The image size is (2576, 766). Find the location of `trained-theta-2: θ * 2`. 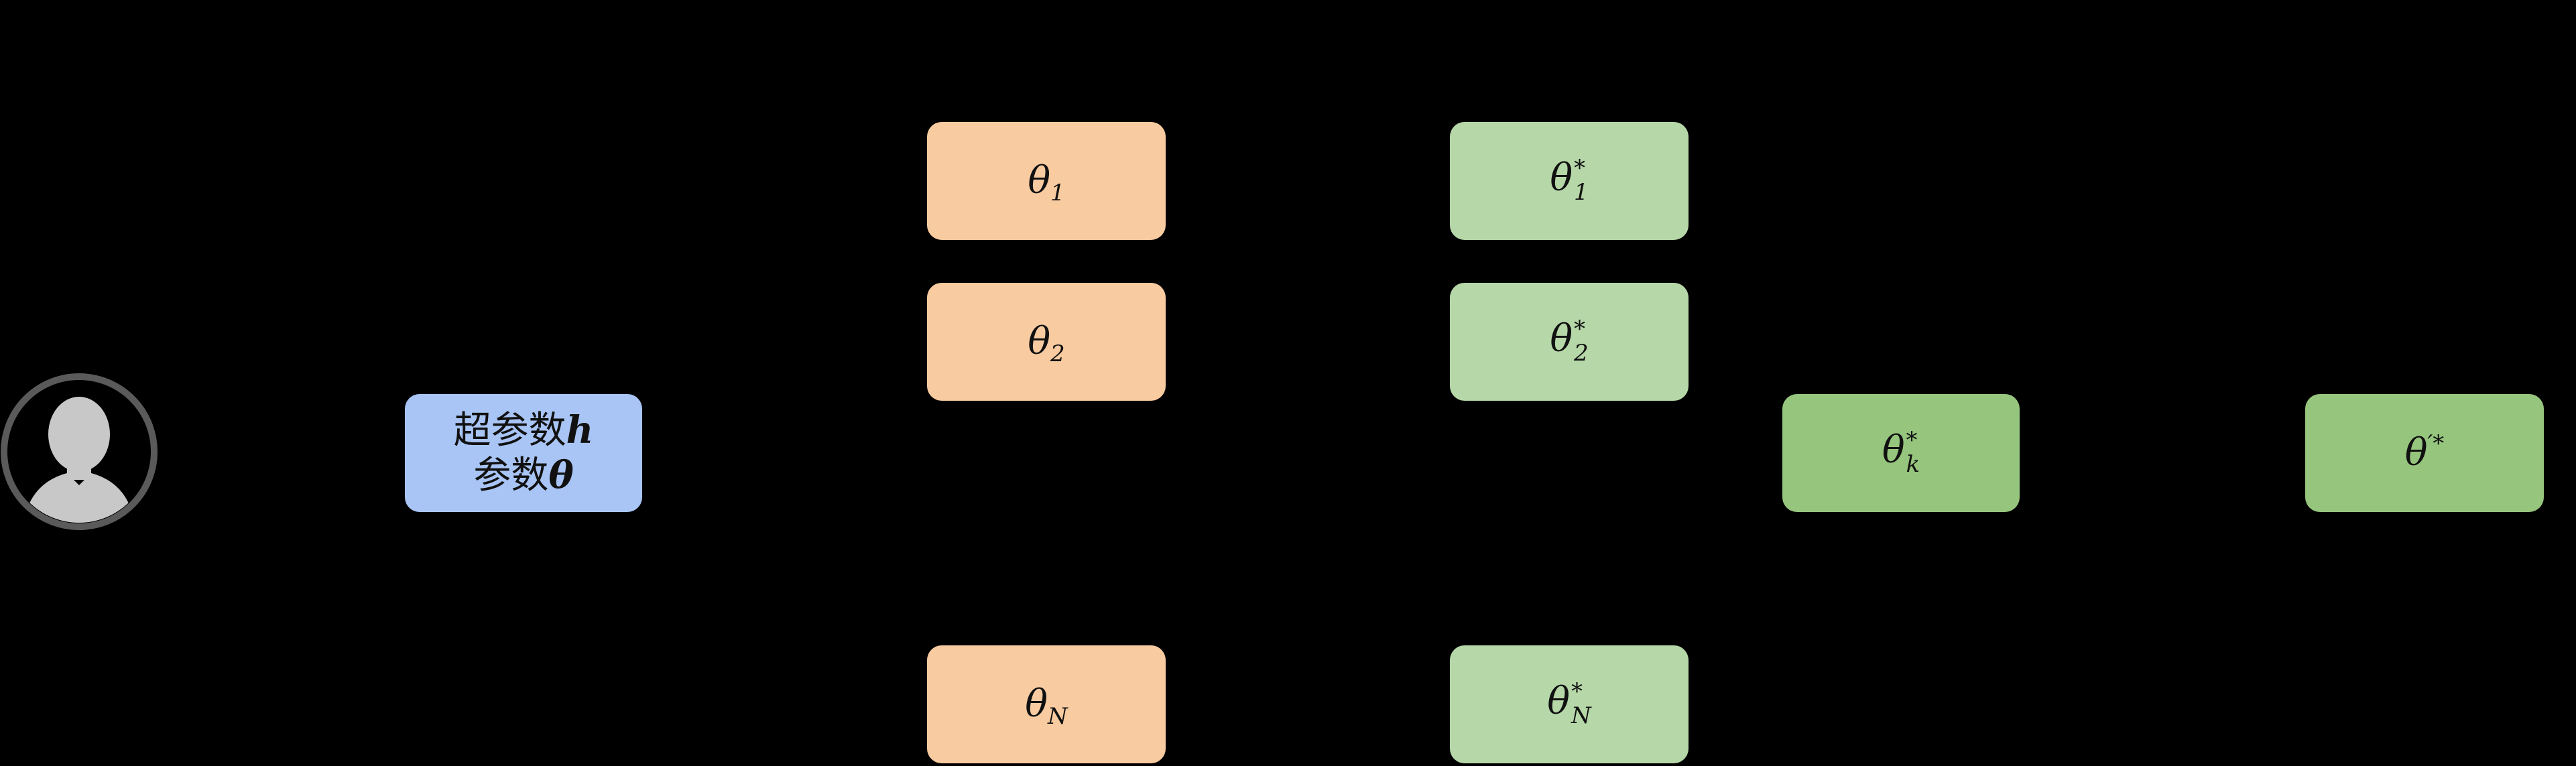

trained-theta-2: θ * 2 is located at coordinates (1570, 342).